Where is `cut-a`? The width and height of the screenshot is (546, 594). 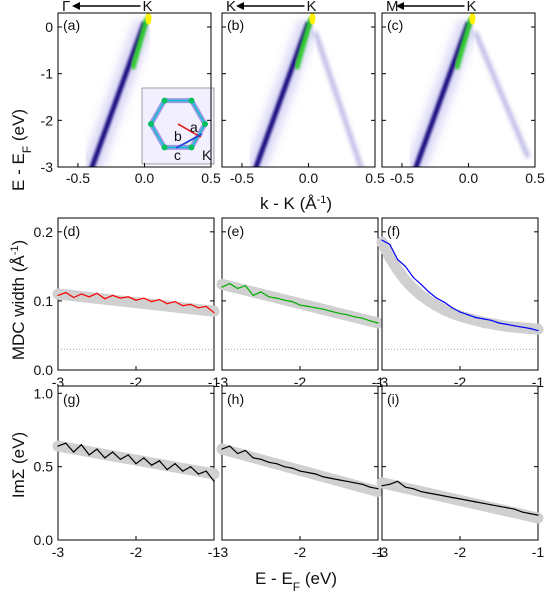 cut-a is located at coordinates (189, 130).